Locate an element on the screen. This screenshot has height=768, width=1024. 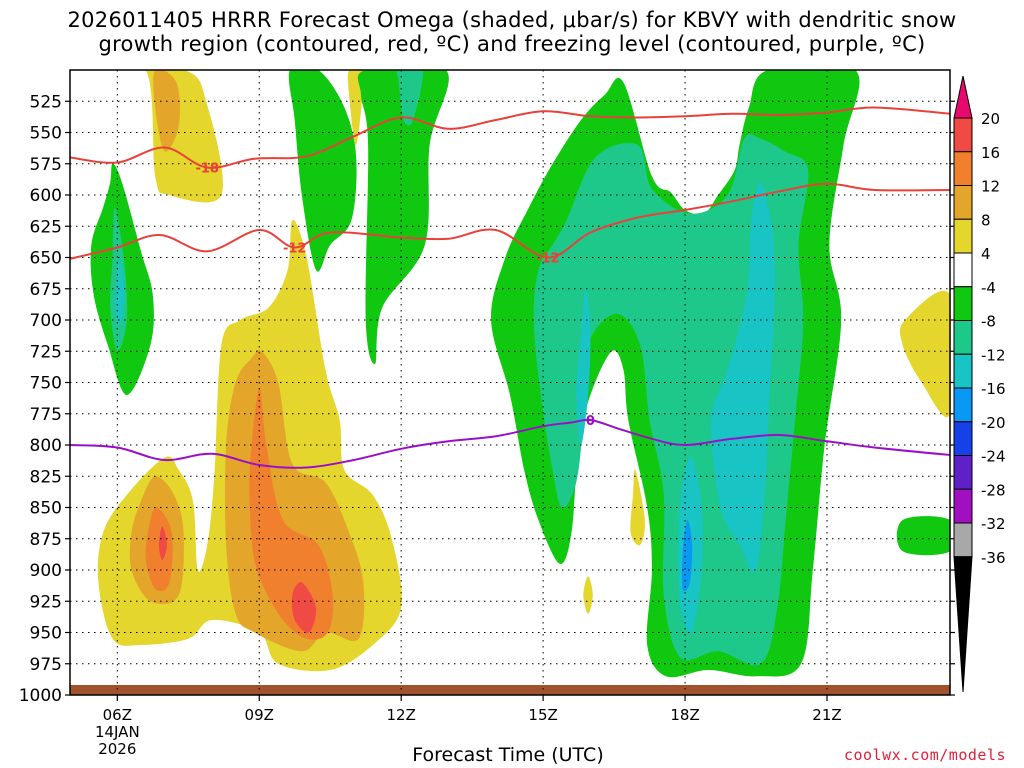
y-tick-label: 850 is located at coordinates (46, 509).